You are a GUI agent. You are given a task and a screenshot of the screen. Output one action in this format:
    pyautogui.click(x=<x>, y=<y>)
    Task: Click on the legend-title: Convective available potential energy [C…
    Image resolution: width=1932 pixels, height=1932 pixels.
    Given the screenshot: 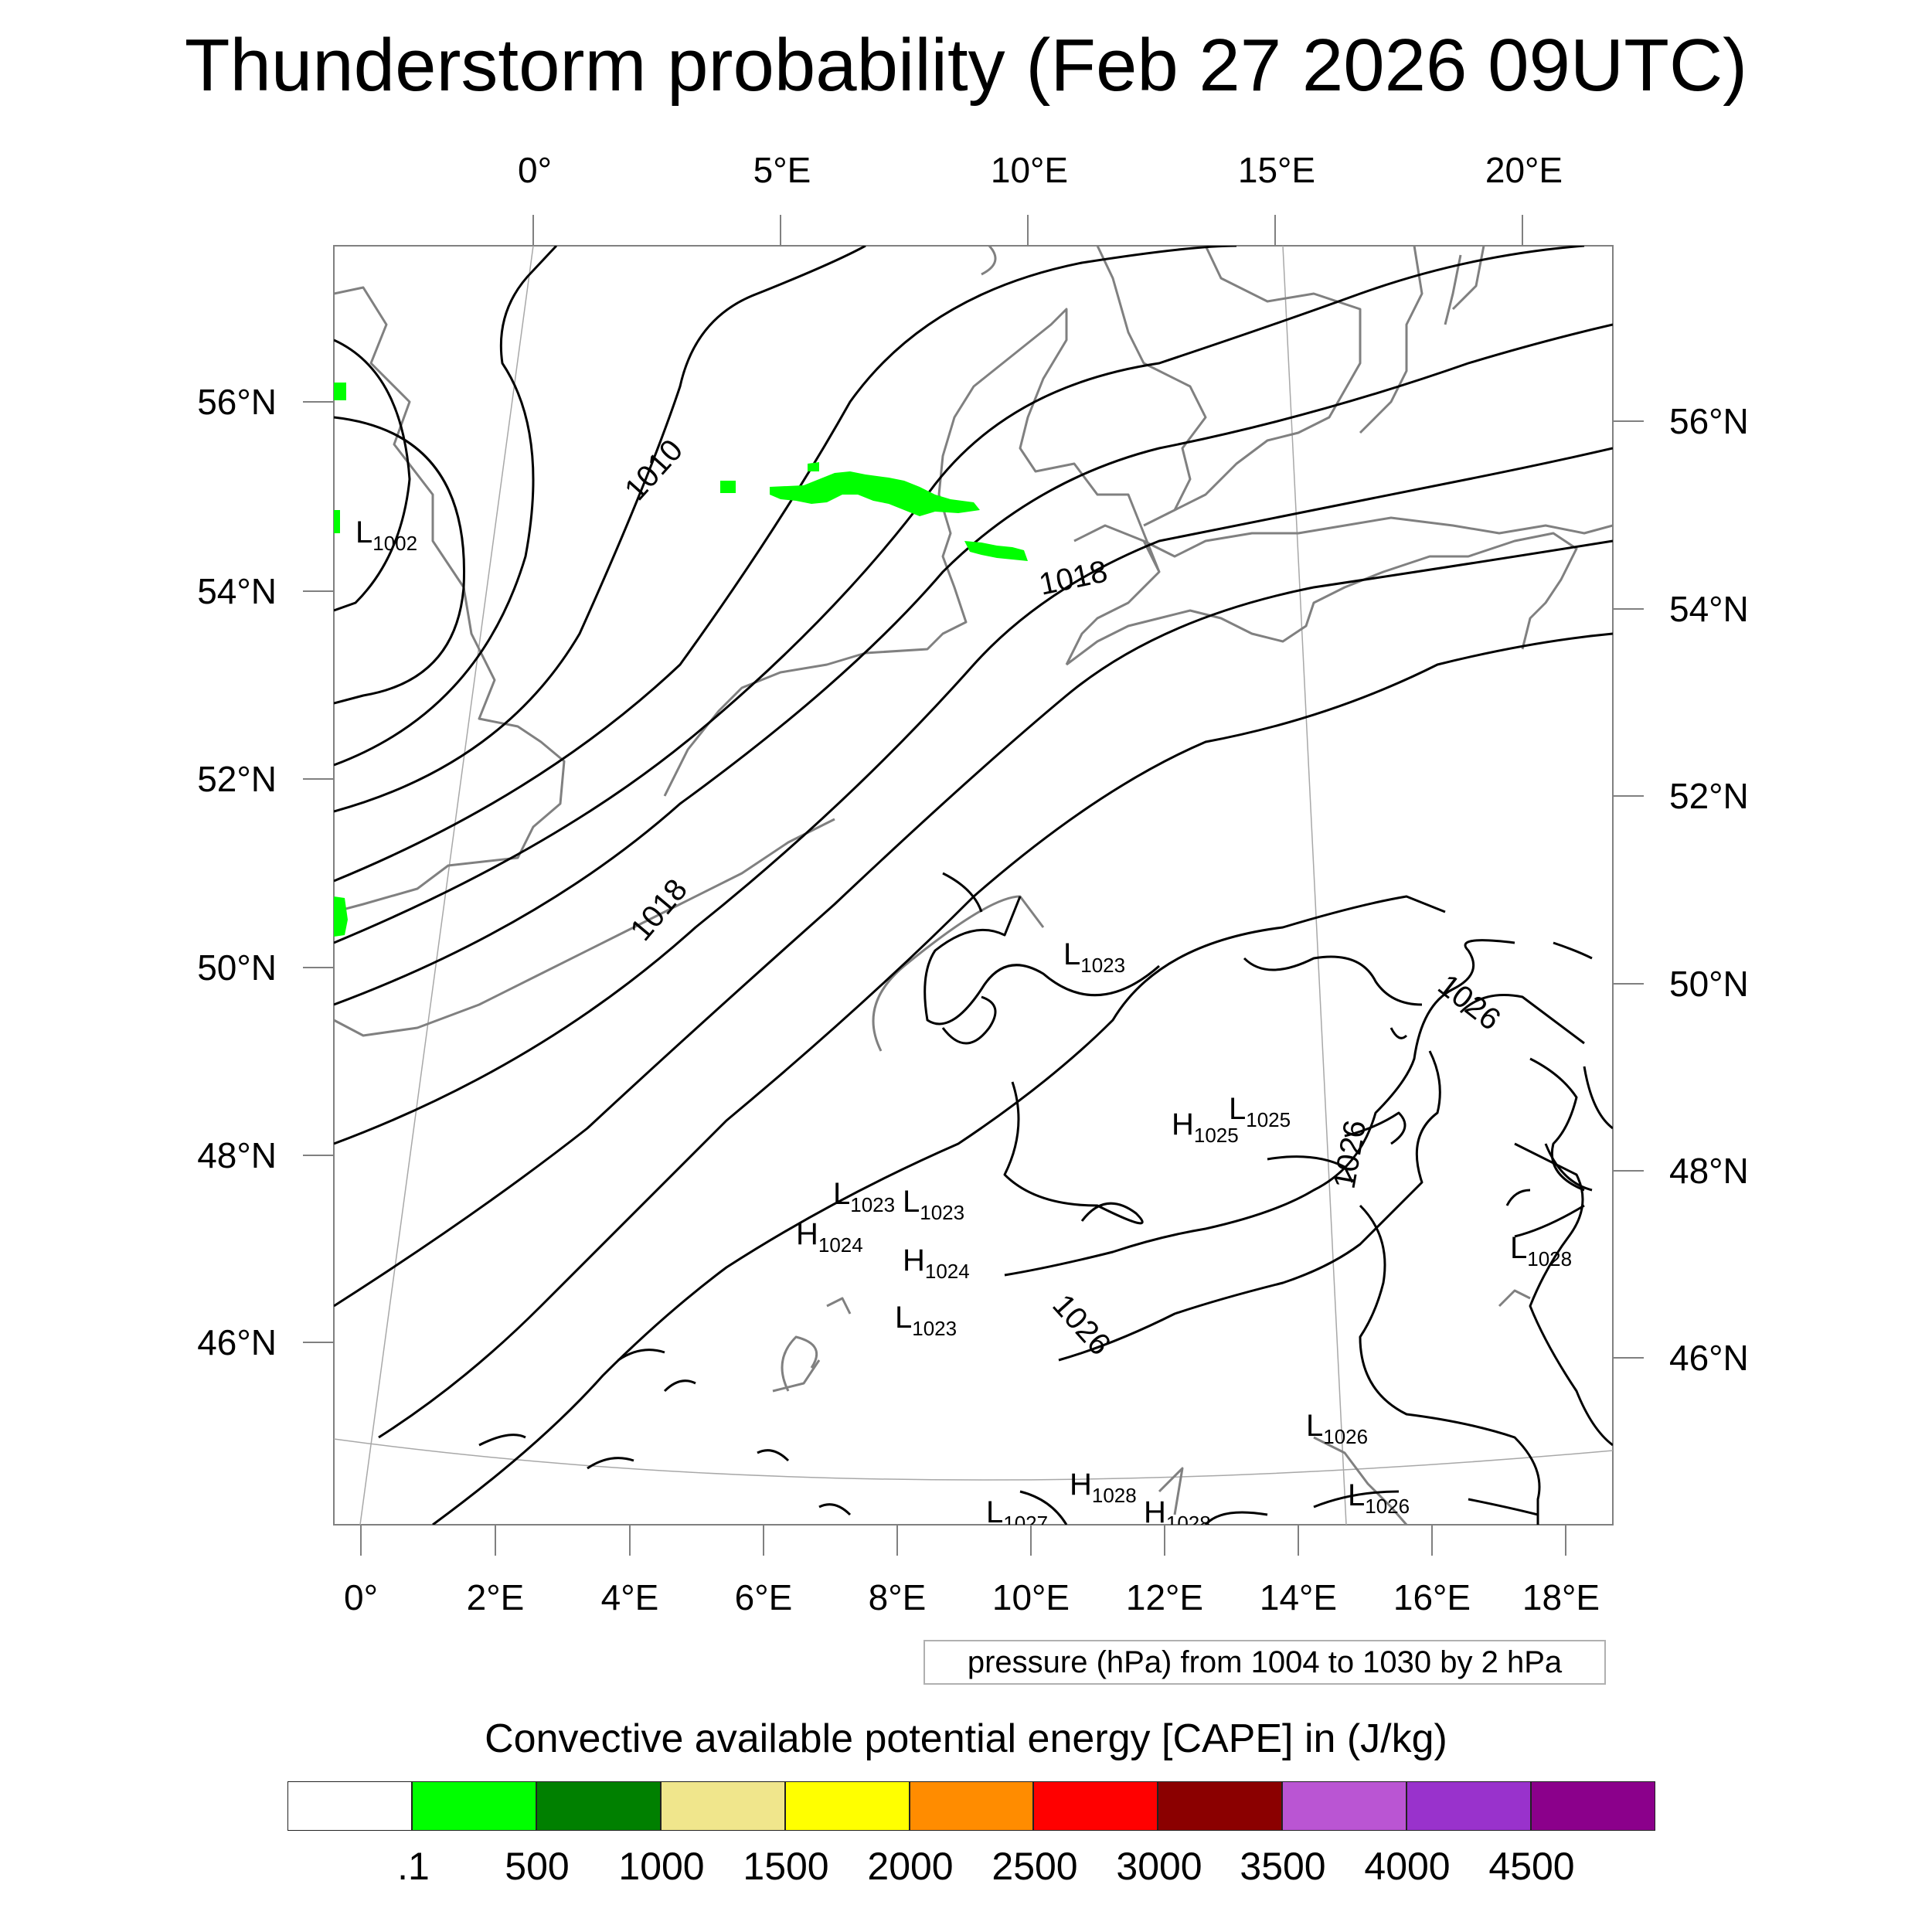 What is the action you would take?
    pyautogui.click(x=966, y=1739)
    